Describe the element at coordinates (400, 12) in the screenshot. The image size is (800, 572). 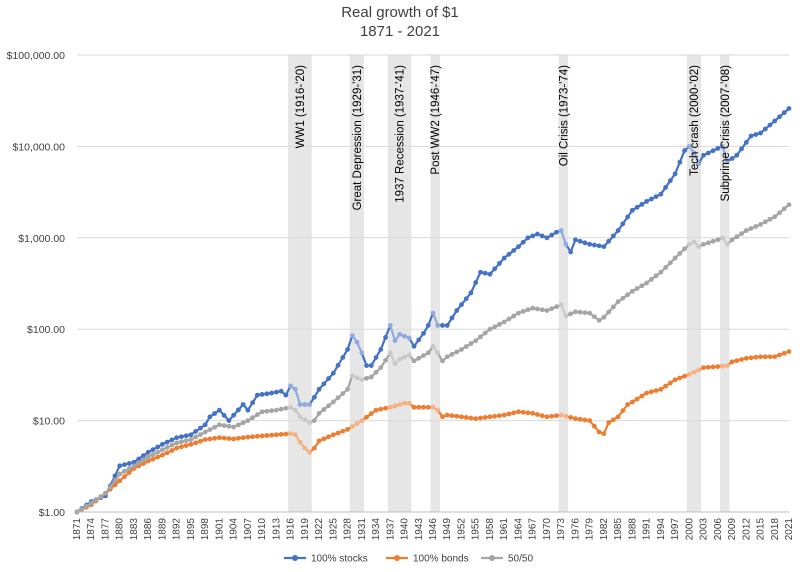
I see `chart-title: Real growth of $1` at that location.